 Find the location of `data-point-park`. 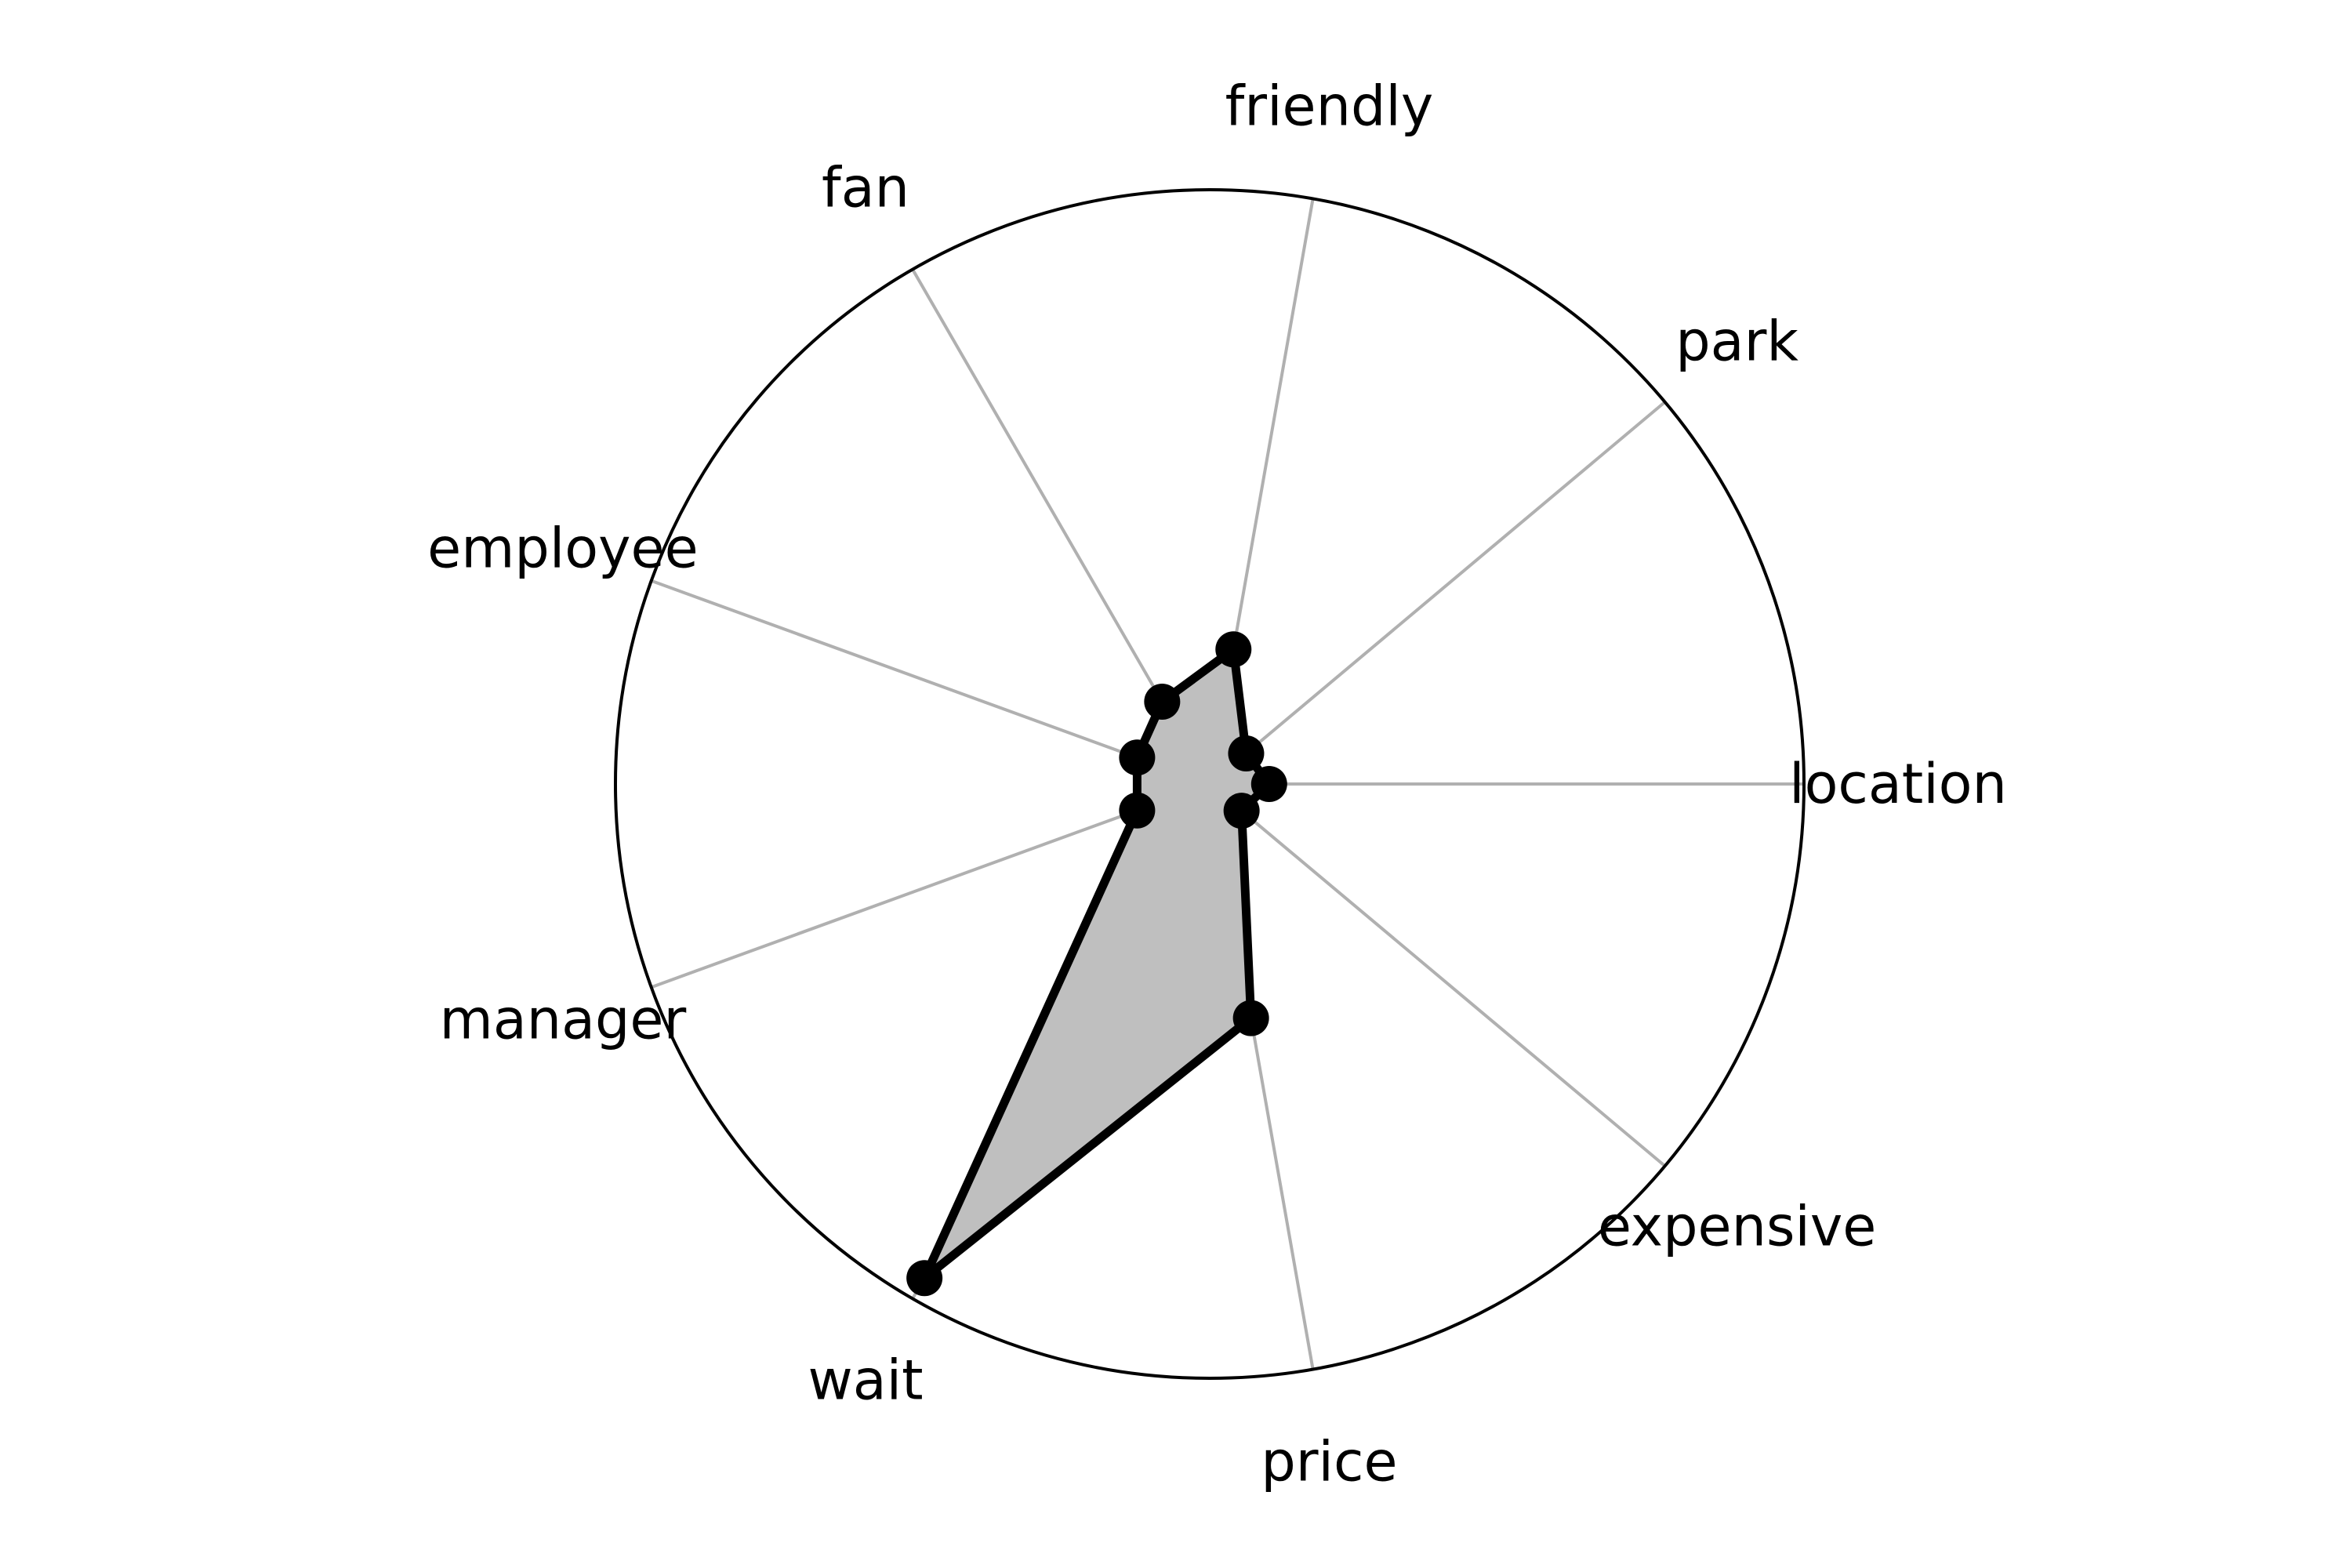

data-point-park is located at coordinates (1246, 753).